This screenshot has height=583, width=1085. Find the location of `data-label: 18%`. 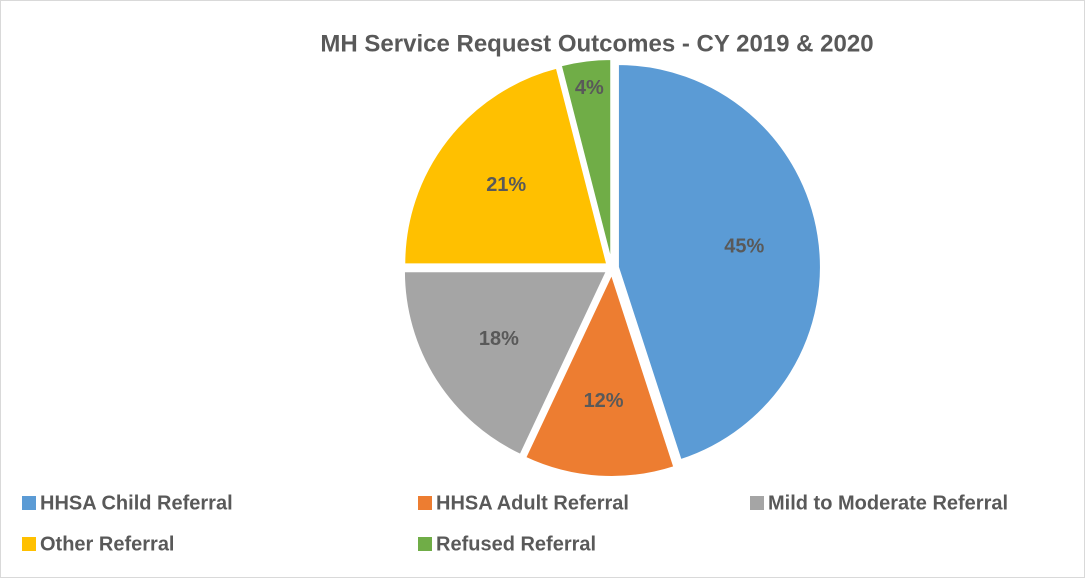

data-label: 18% is located at coordinates (499, 339).